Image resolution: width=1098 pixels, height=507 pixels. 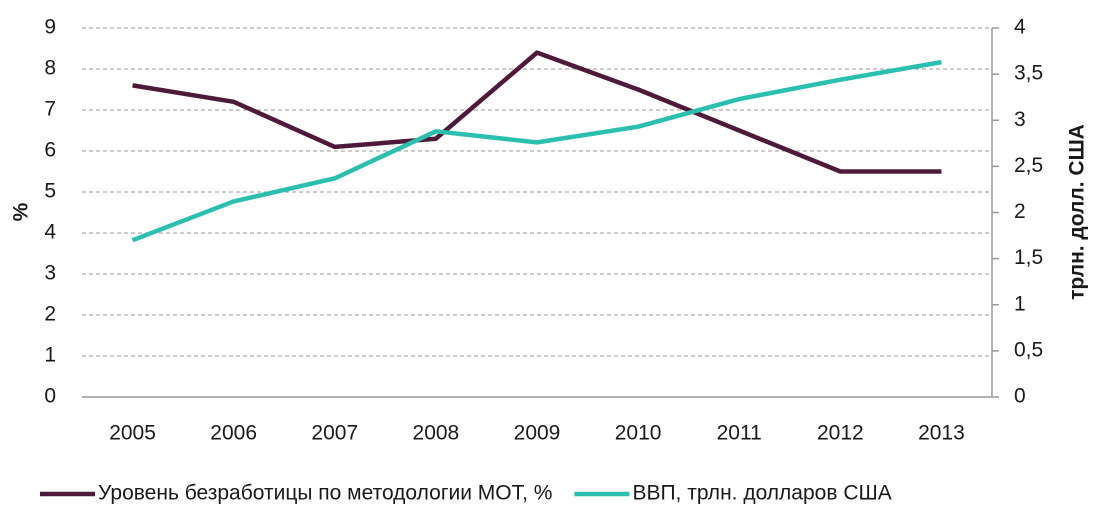 What do you see at coordinates (334, 433) in the screenshot?
I see `x-tick-label: 2007` at bounding box center [334, 433].